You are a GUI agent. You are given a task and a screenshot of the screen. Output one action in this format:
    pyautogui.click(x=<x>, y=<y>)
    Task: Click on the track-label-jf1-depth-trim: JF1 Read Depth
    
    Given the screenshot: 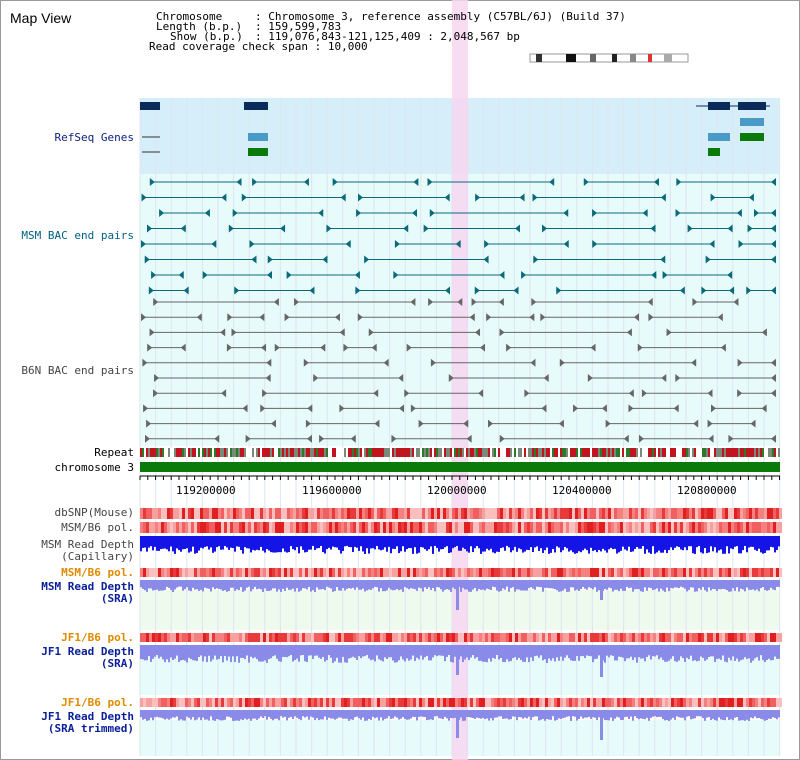 What is the action you would take?
    pyautogui.click(x=87, y=716)
    